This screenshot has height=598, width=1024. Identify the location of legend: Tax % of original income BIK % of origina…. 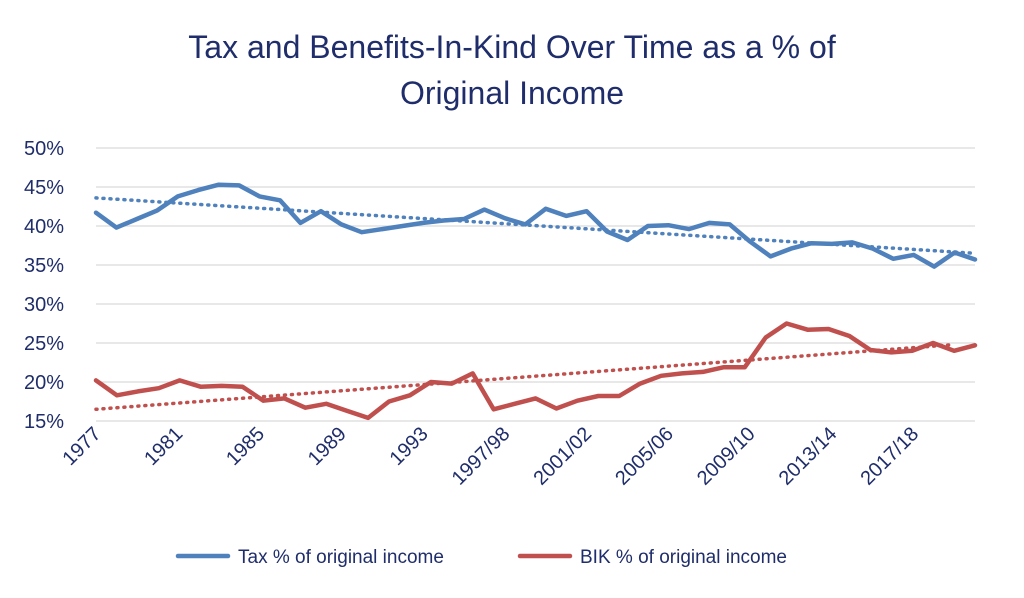
(481, 557).